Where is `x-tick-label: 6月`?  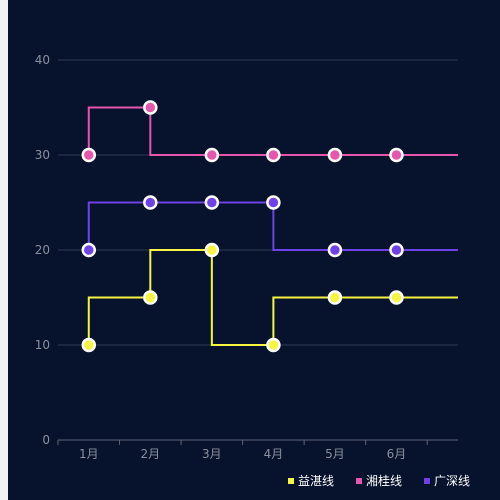 x-tick-label: 6月 is located at coordinates (397, 454).